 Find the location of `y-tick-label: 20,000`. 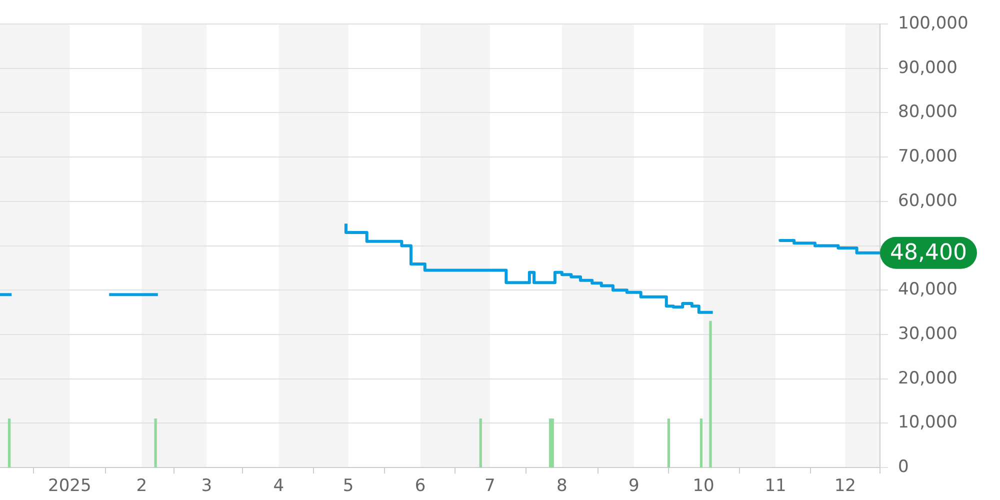

y-tick-label: 20,000 is located at coordinates (928, 378).